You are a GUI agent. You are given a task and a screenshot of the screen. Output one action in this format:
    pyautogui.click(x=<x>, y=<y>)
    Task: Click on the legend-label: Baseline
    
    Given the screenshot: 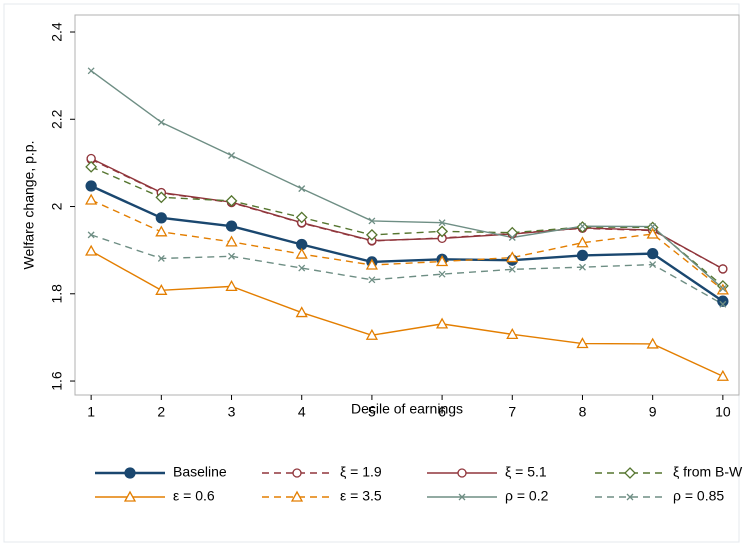 What is the action you would take?
    pyautogui.click(x=200, y=472)
    